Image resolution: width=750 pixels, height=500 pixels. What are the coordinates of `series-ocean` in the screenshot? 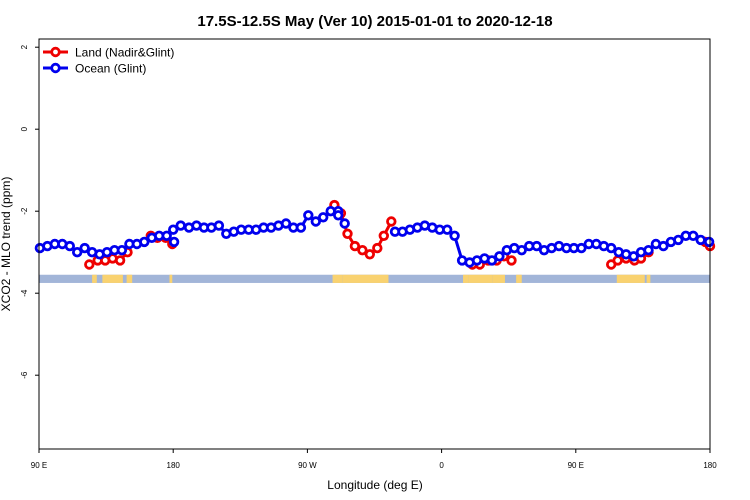 It's located at (374, 236).